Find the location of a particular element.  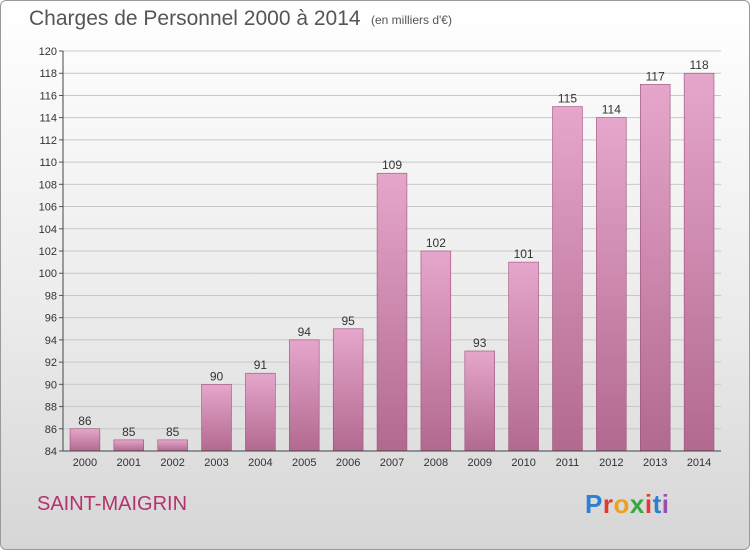

data-label-2010: 101 is located at coordinates (524, 254).